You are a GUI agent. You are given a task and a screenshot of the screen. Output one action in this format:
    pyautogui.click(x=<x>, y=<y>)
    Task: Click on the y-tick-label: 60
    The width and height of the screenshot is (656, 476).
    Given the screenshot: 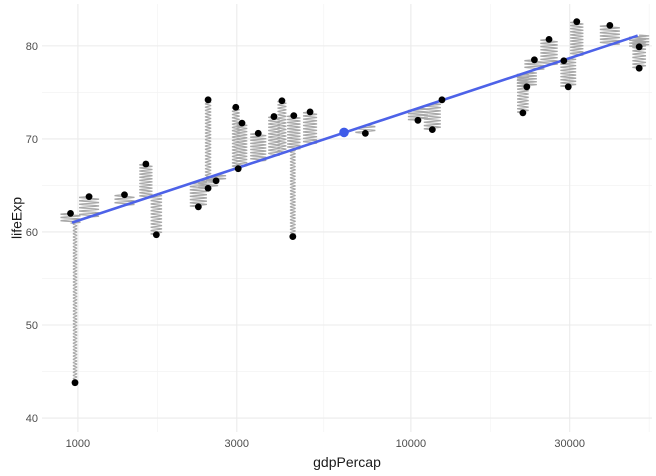 What is the action you would take?
    pyautogui.click(x=32, y=233)
    